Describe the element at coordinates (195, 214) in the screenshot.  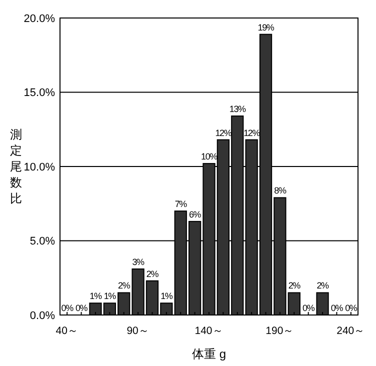
I see `data-label: 6%` at that location.